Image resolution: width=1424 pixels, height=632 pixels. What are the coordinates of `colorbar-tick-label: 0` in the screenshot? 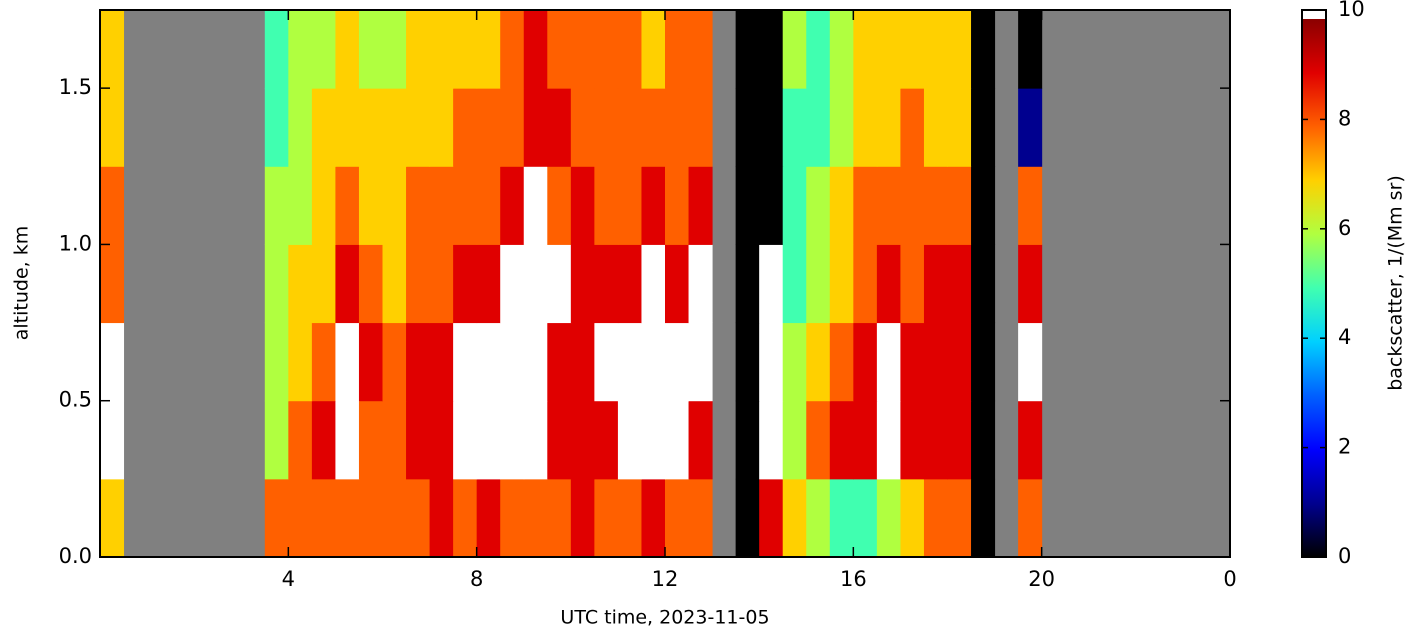 It's located at (1344, 556).